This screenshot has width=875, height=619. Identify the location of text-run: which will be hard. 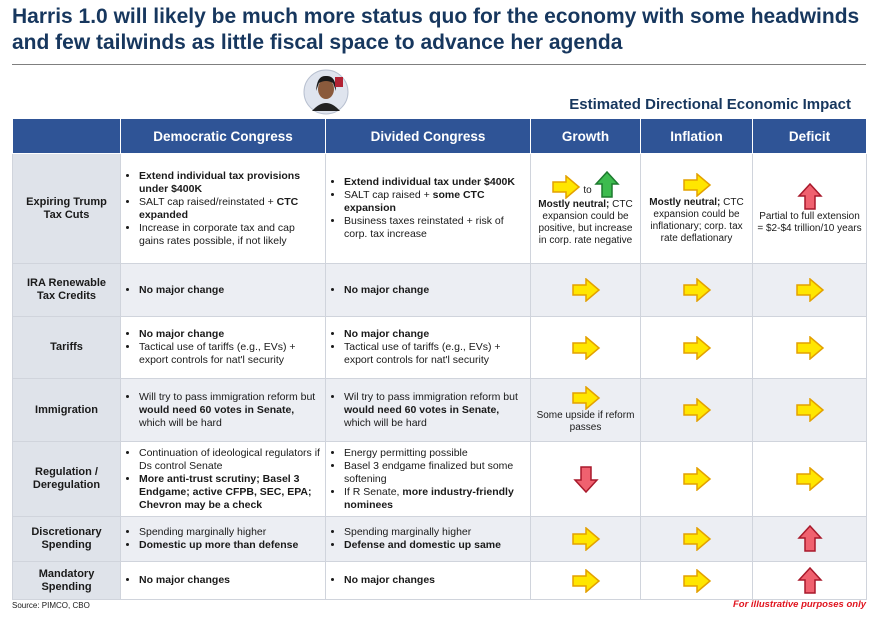
(180, 422).